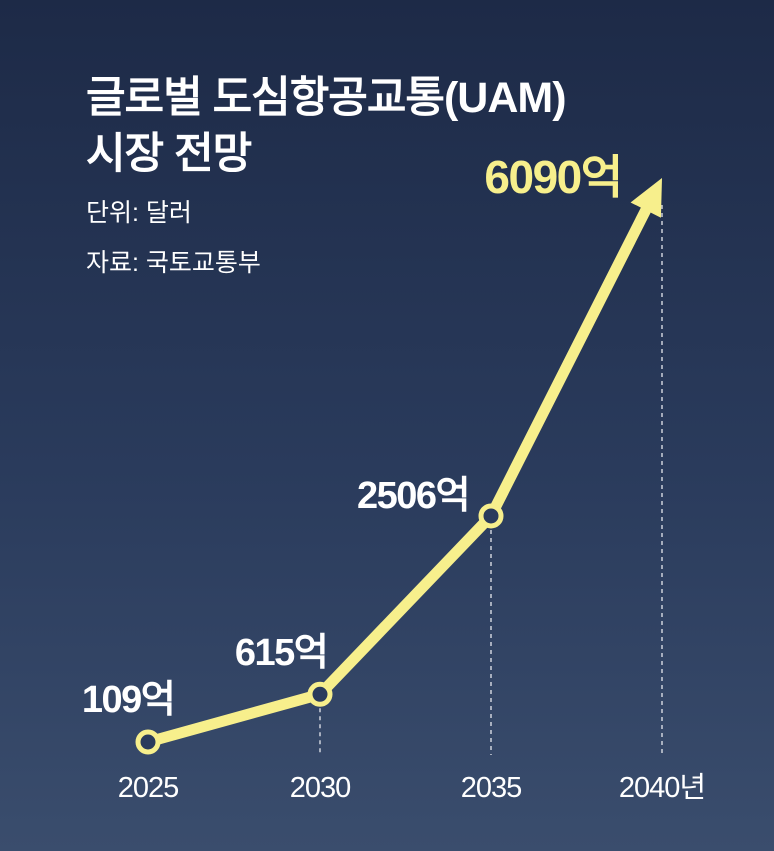  What do you see at coordinates (148, 742) in the screenshot?
I see `data-point-2025` at bounding box center [148, 742].